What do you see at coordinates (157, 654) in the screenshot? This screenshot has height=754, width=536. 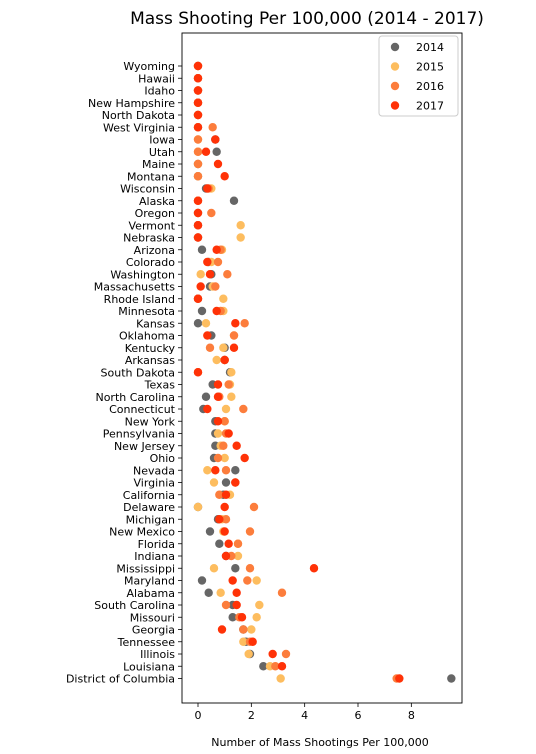 I see `y-tick-label: Illinois` at bounding box center [157, 654].